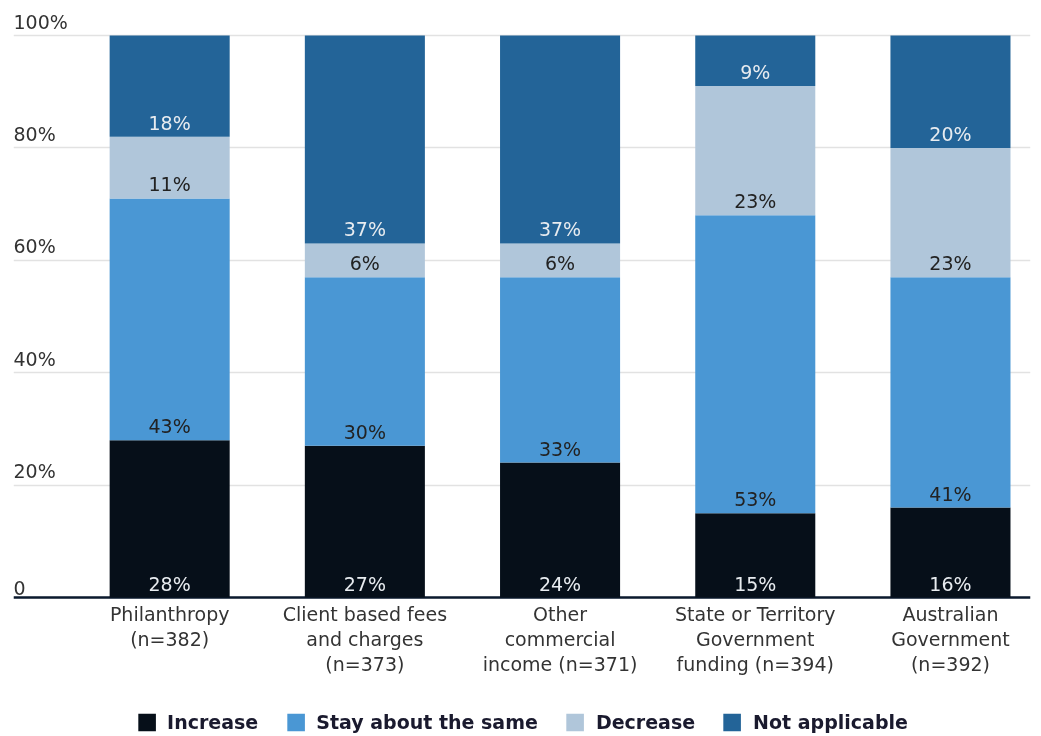  What do you see at coordinates (950, 639) in the screenshot?
I see `x-tick-label: Australian Government (n=392)` at bounding box center [950, 639].